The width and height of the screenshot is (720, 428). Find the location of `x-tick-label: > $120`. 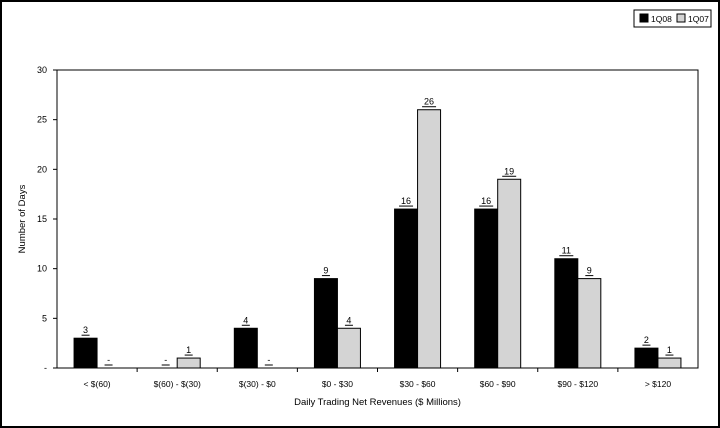

x-tick-label: > $120 is located at coordinates (658, 384).